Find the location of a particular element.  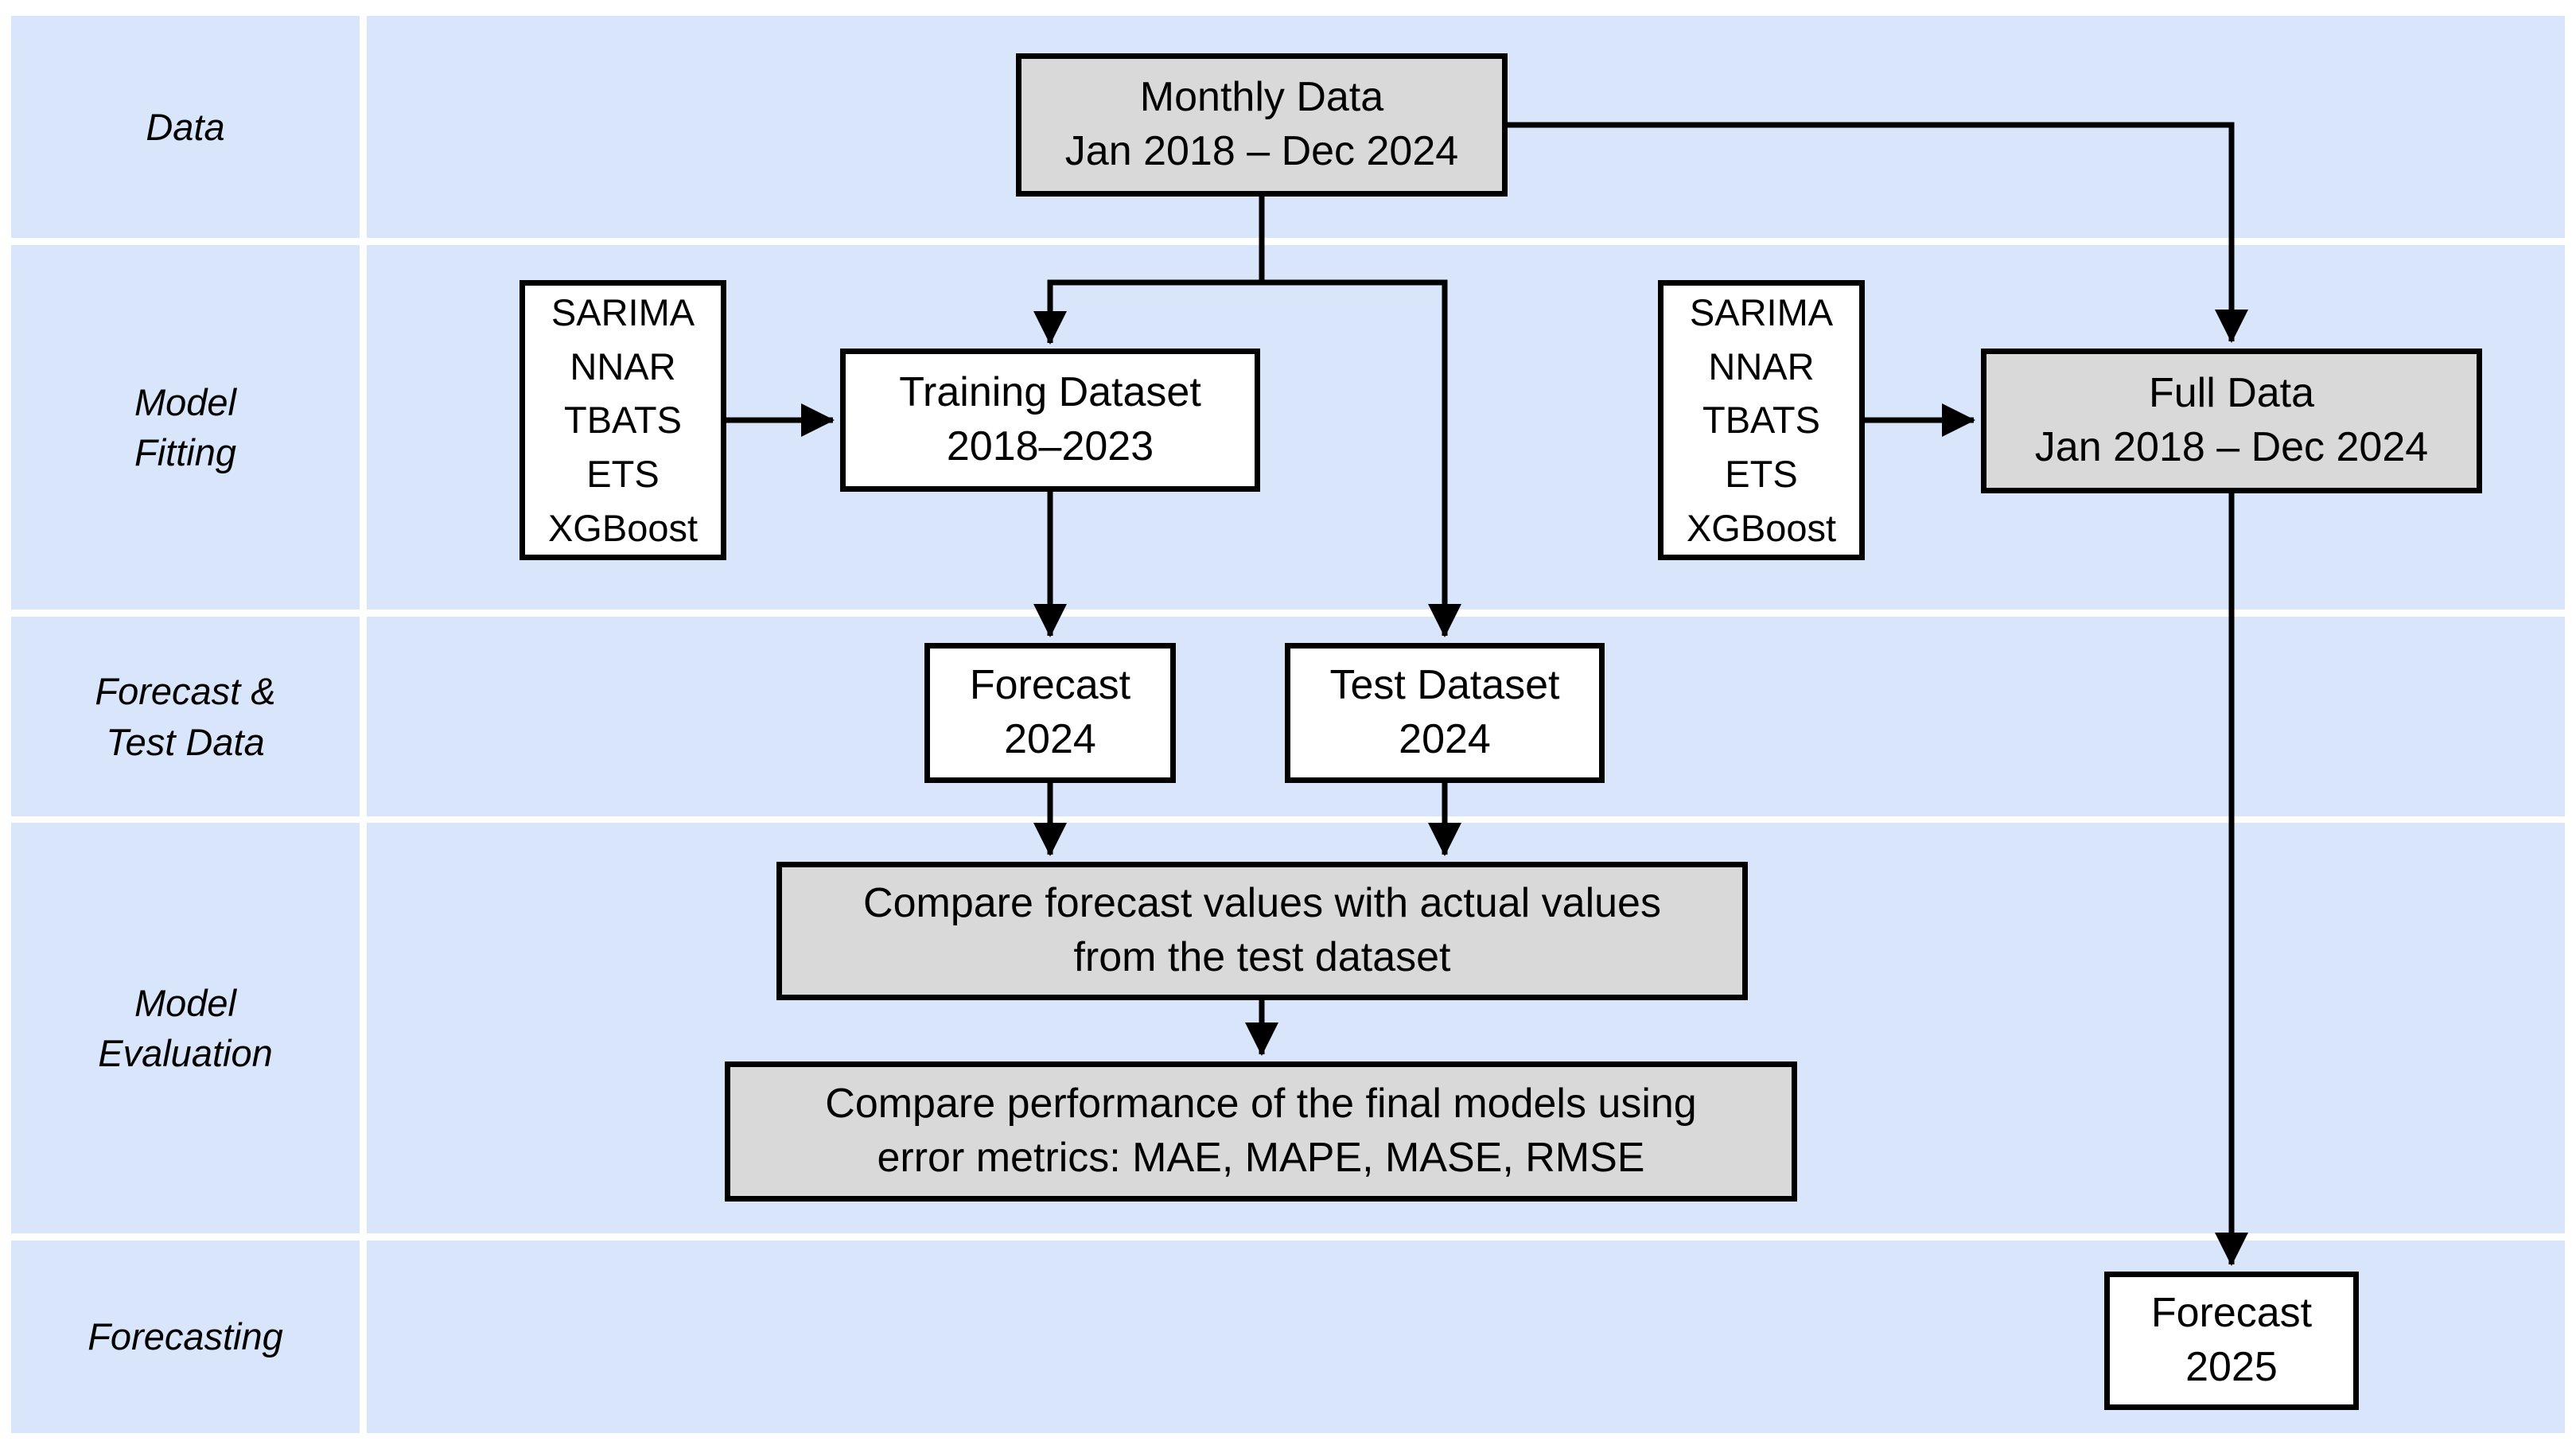

node-forecast-2024: Forecast 2024 is located at coordinates (1050, 713).